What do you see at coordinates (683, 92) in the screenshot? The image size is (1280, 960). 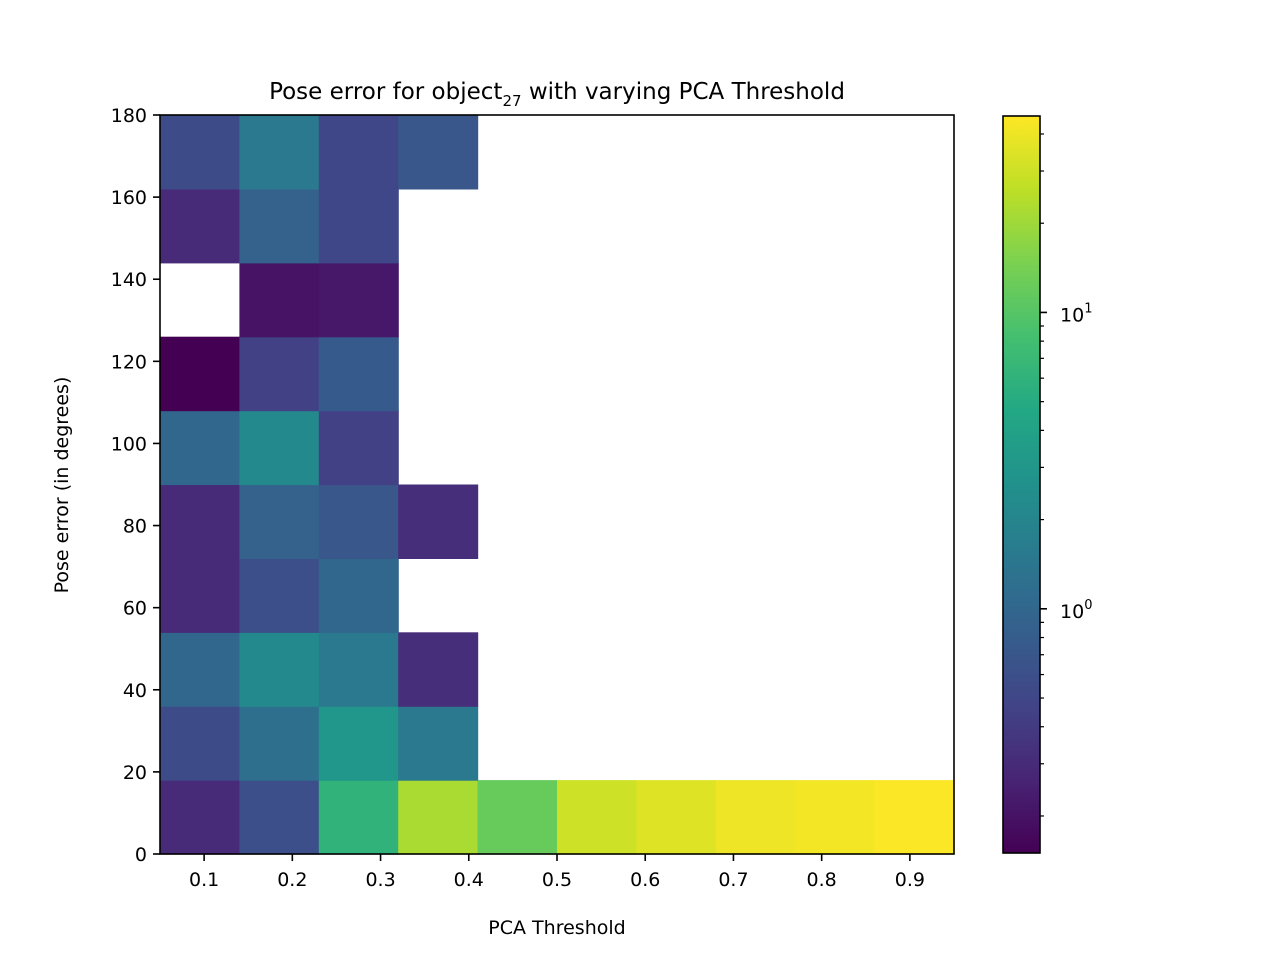 I see `chart-title-suffix: with varying PCA Threshold` at bounding box center [683, 92].